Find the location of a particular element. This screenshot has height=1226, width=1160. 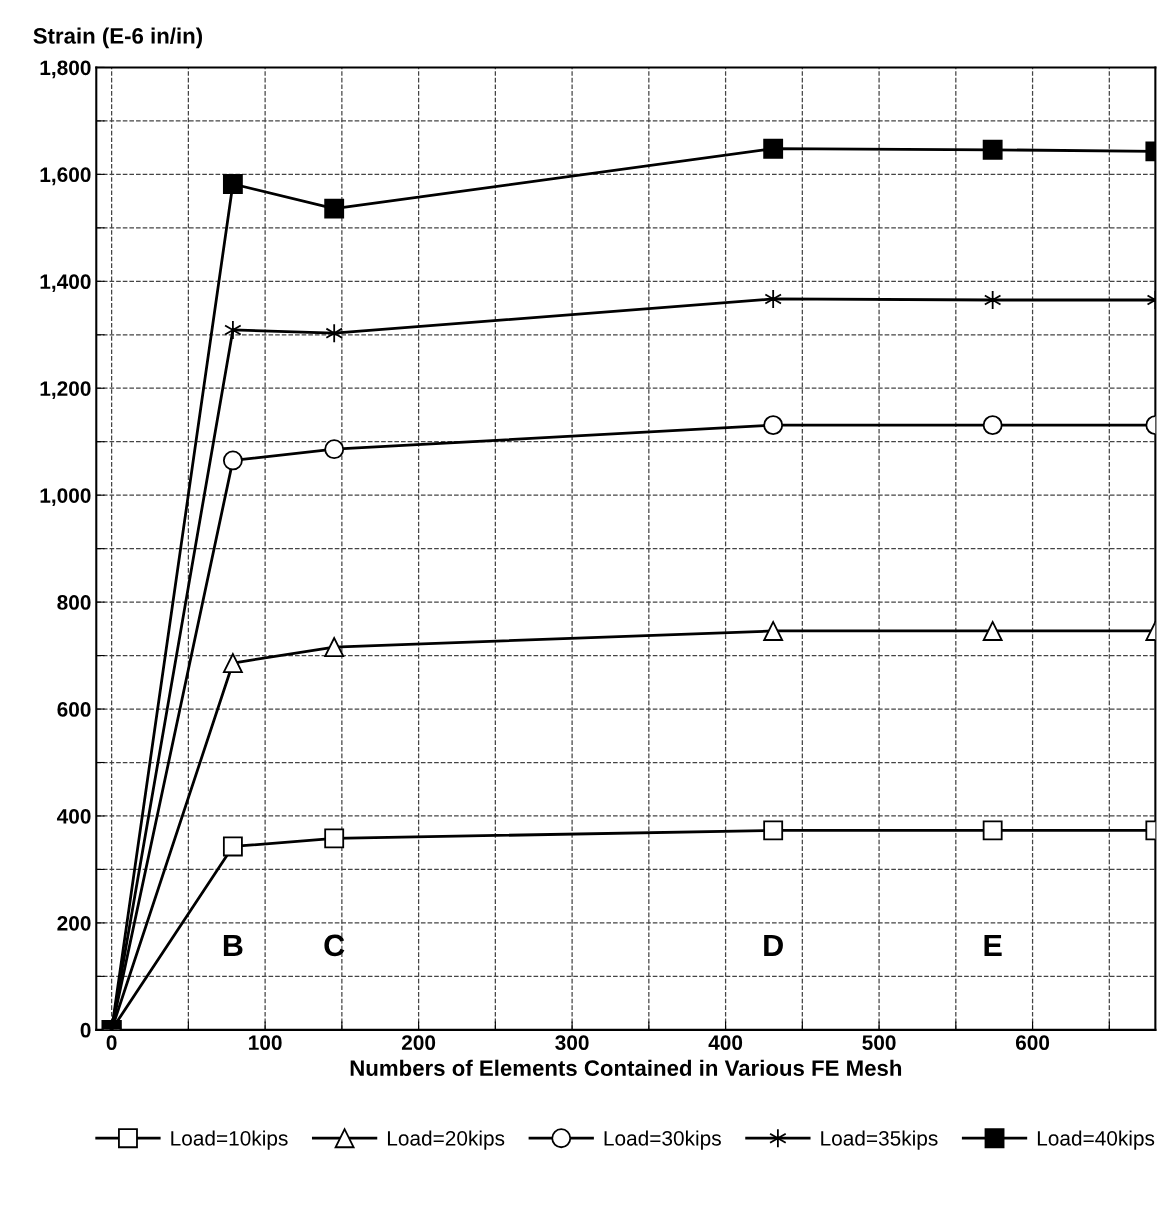

y-axis-title: Strain (E-6 in/in) is located at coordinates (118, 38).